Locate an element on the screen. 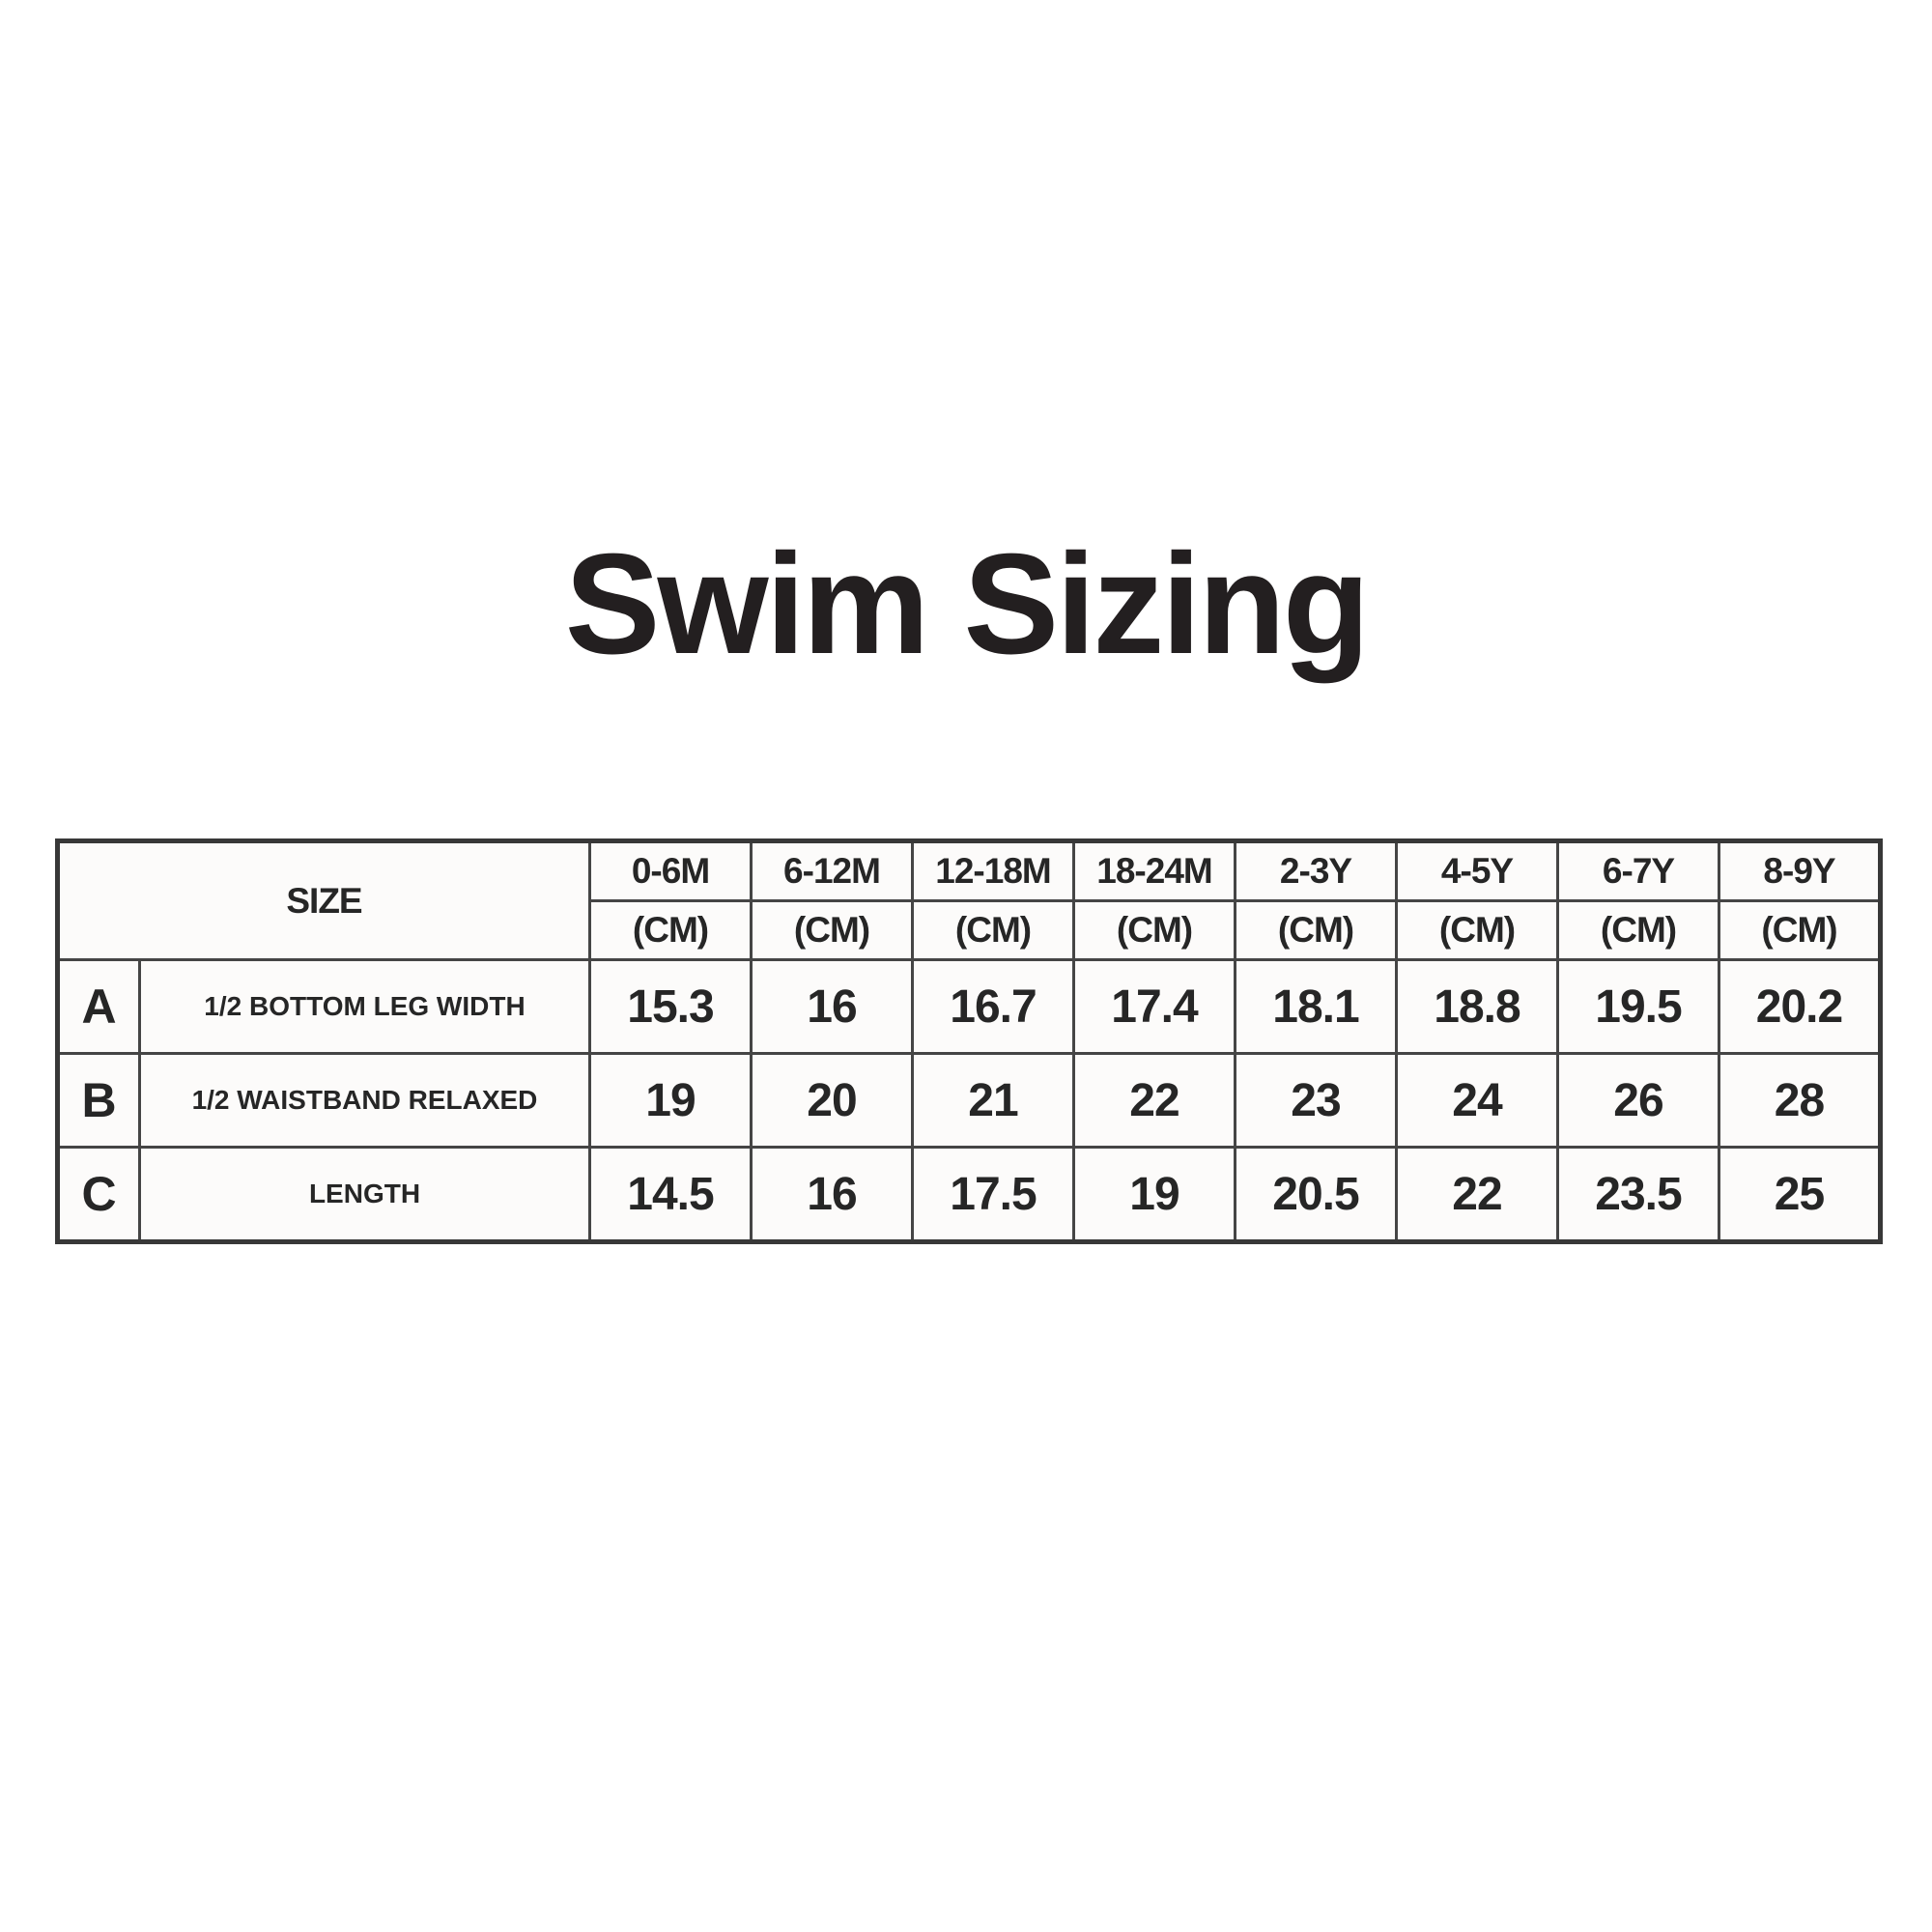  row-label: 1/2 BOTTOM LEG WIDTH is located at coordinates (364, 1006).